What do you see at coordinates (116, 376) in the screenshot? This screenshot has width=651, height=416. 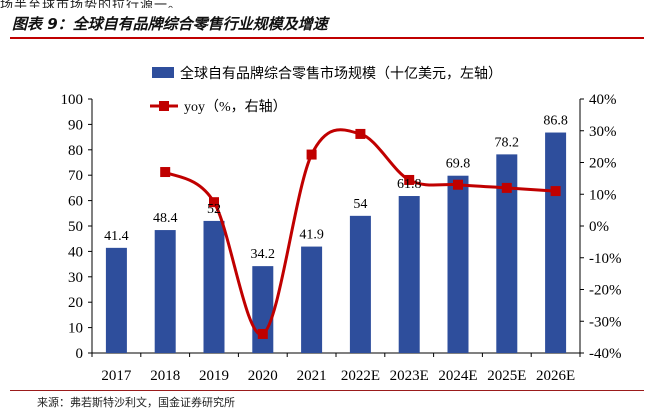 I see `x-axis-tick-label: 2017` at bounding box center [116, 376].